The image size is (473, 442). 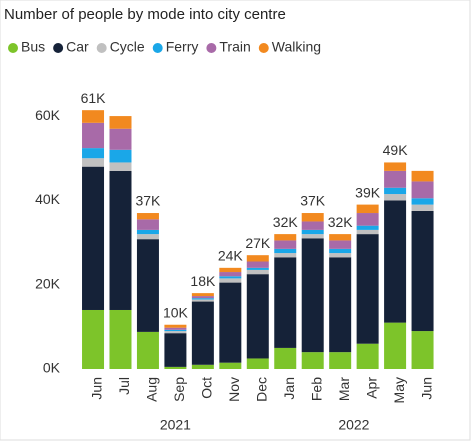 What do you see at coordinates (234, 47) in the screenshot?
I see `legend-label: Train` at bounding box center [234, 47].